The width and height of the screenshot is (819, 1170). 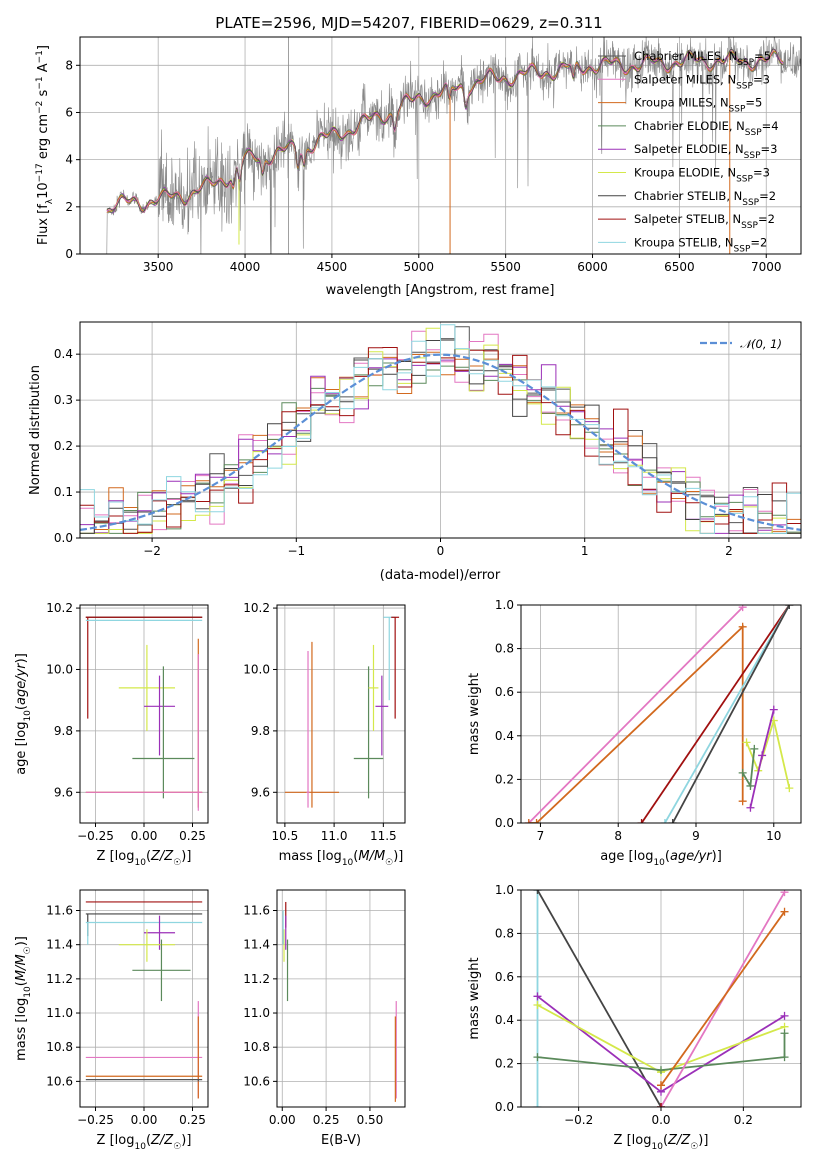 I want to click on legend-label-part: Kroupa ELODIE, N, so click(x=685, y=173).